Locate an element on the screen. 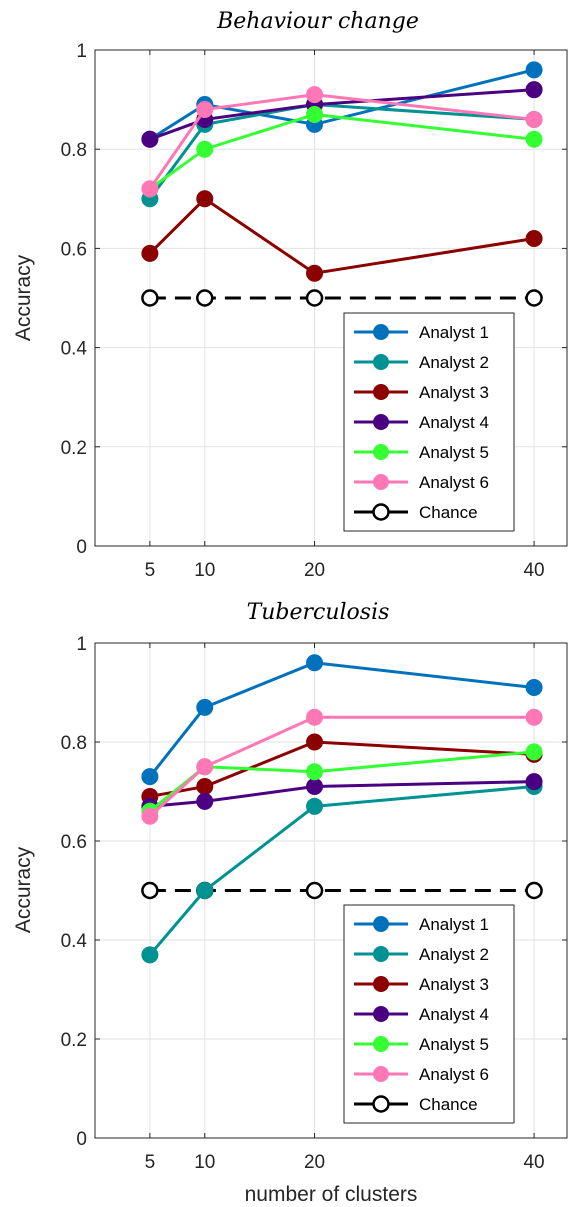 Image resolution: width=568 pixels, height=1207 pixels. x-axis-label: number of clusters is located at coordinates (331, 1194).